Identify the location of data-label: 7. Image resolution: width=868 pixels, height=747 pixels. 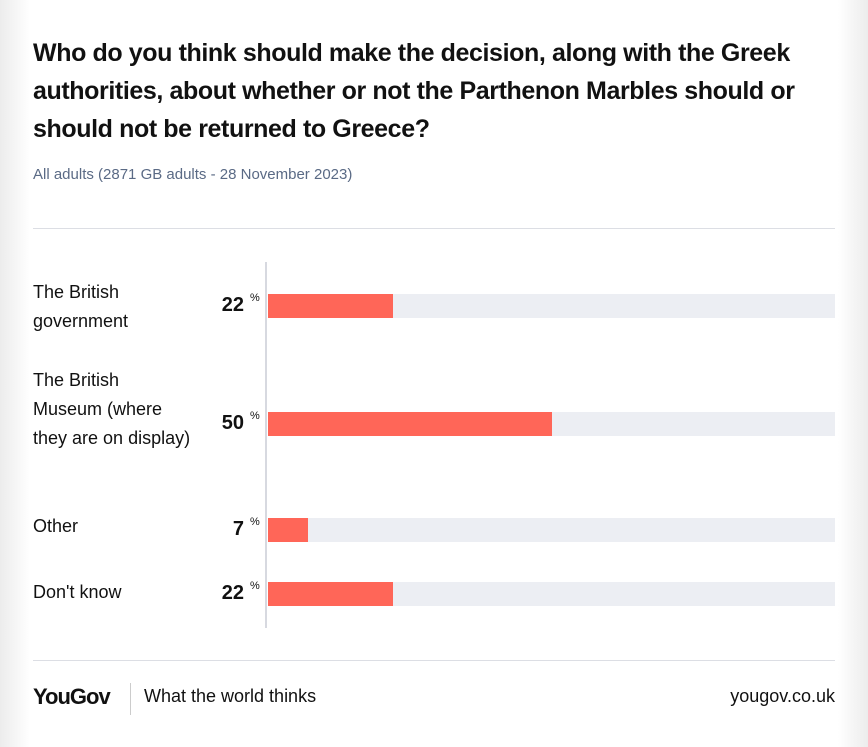
(238, 529).